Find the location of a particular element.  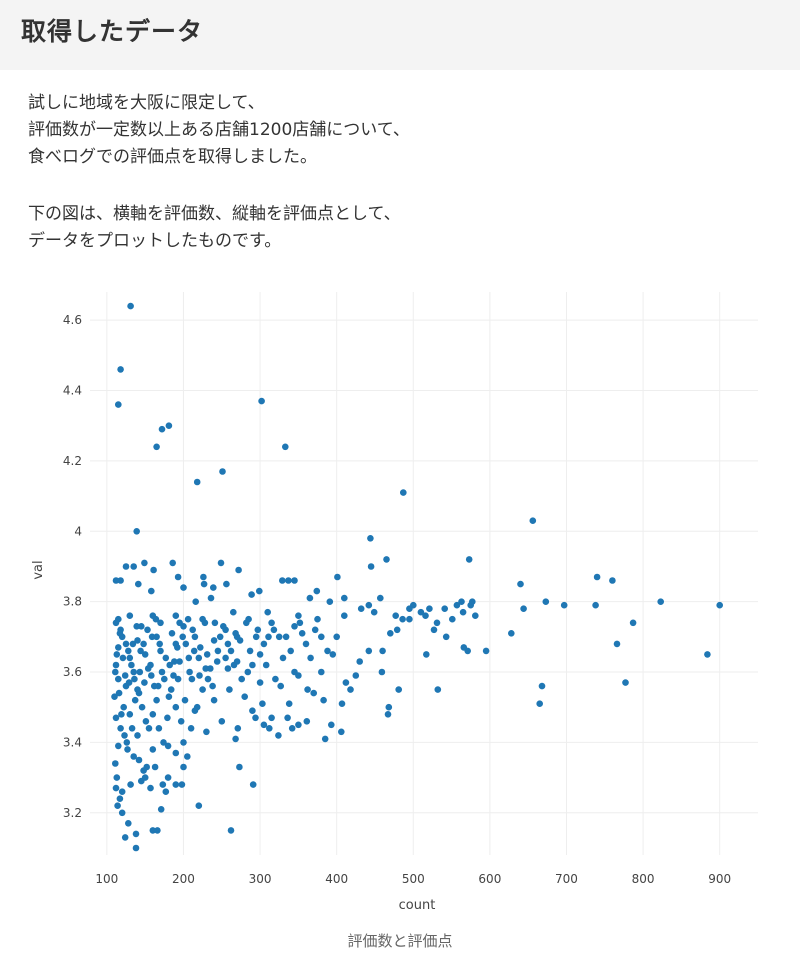

intro-line: 食べログでの評価点を取得しました。 is located at coordinates (172, 157).